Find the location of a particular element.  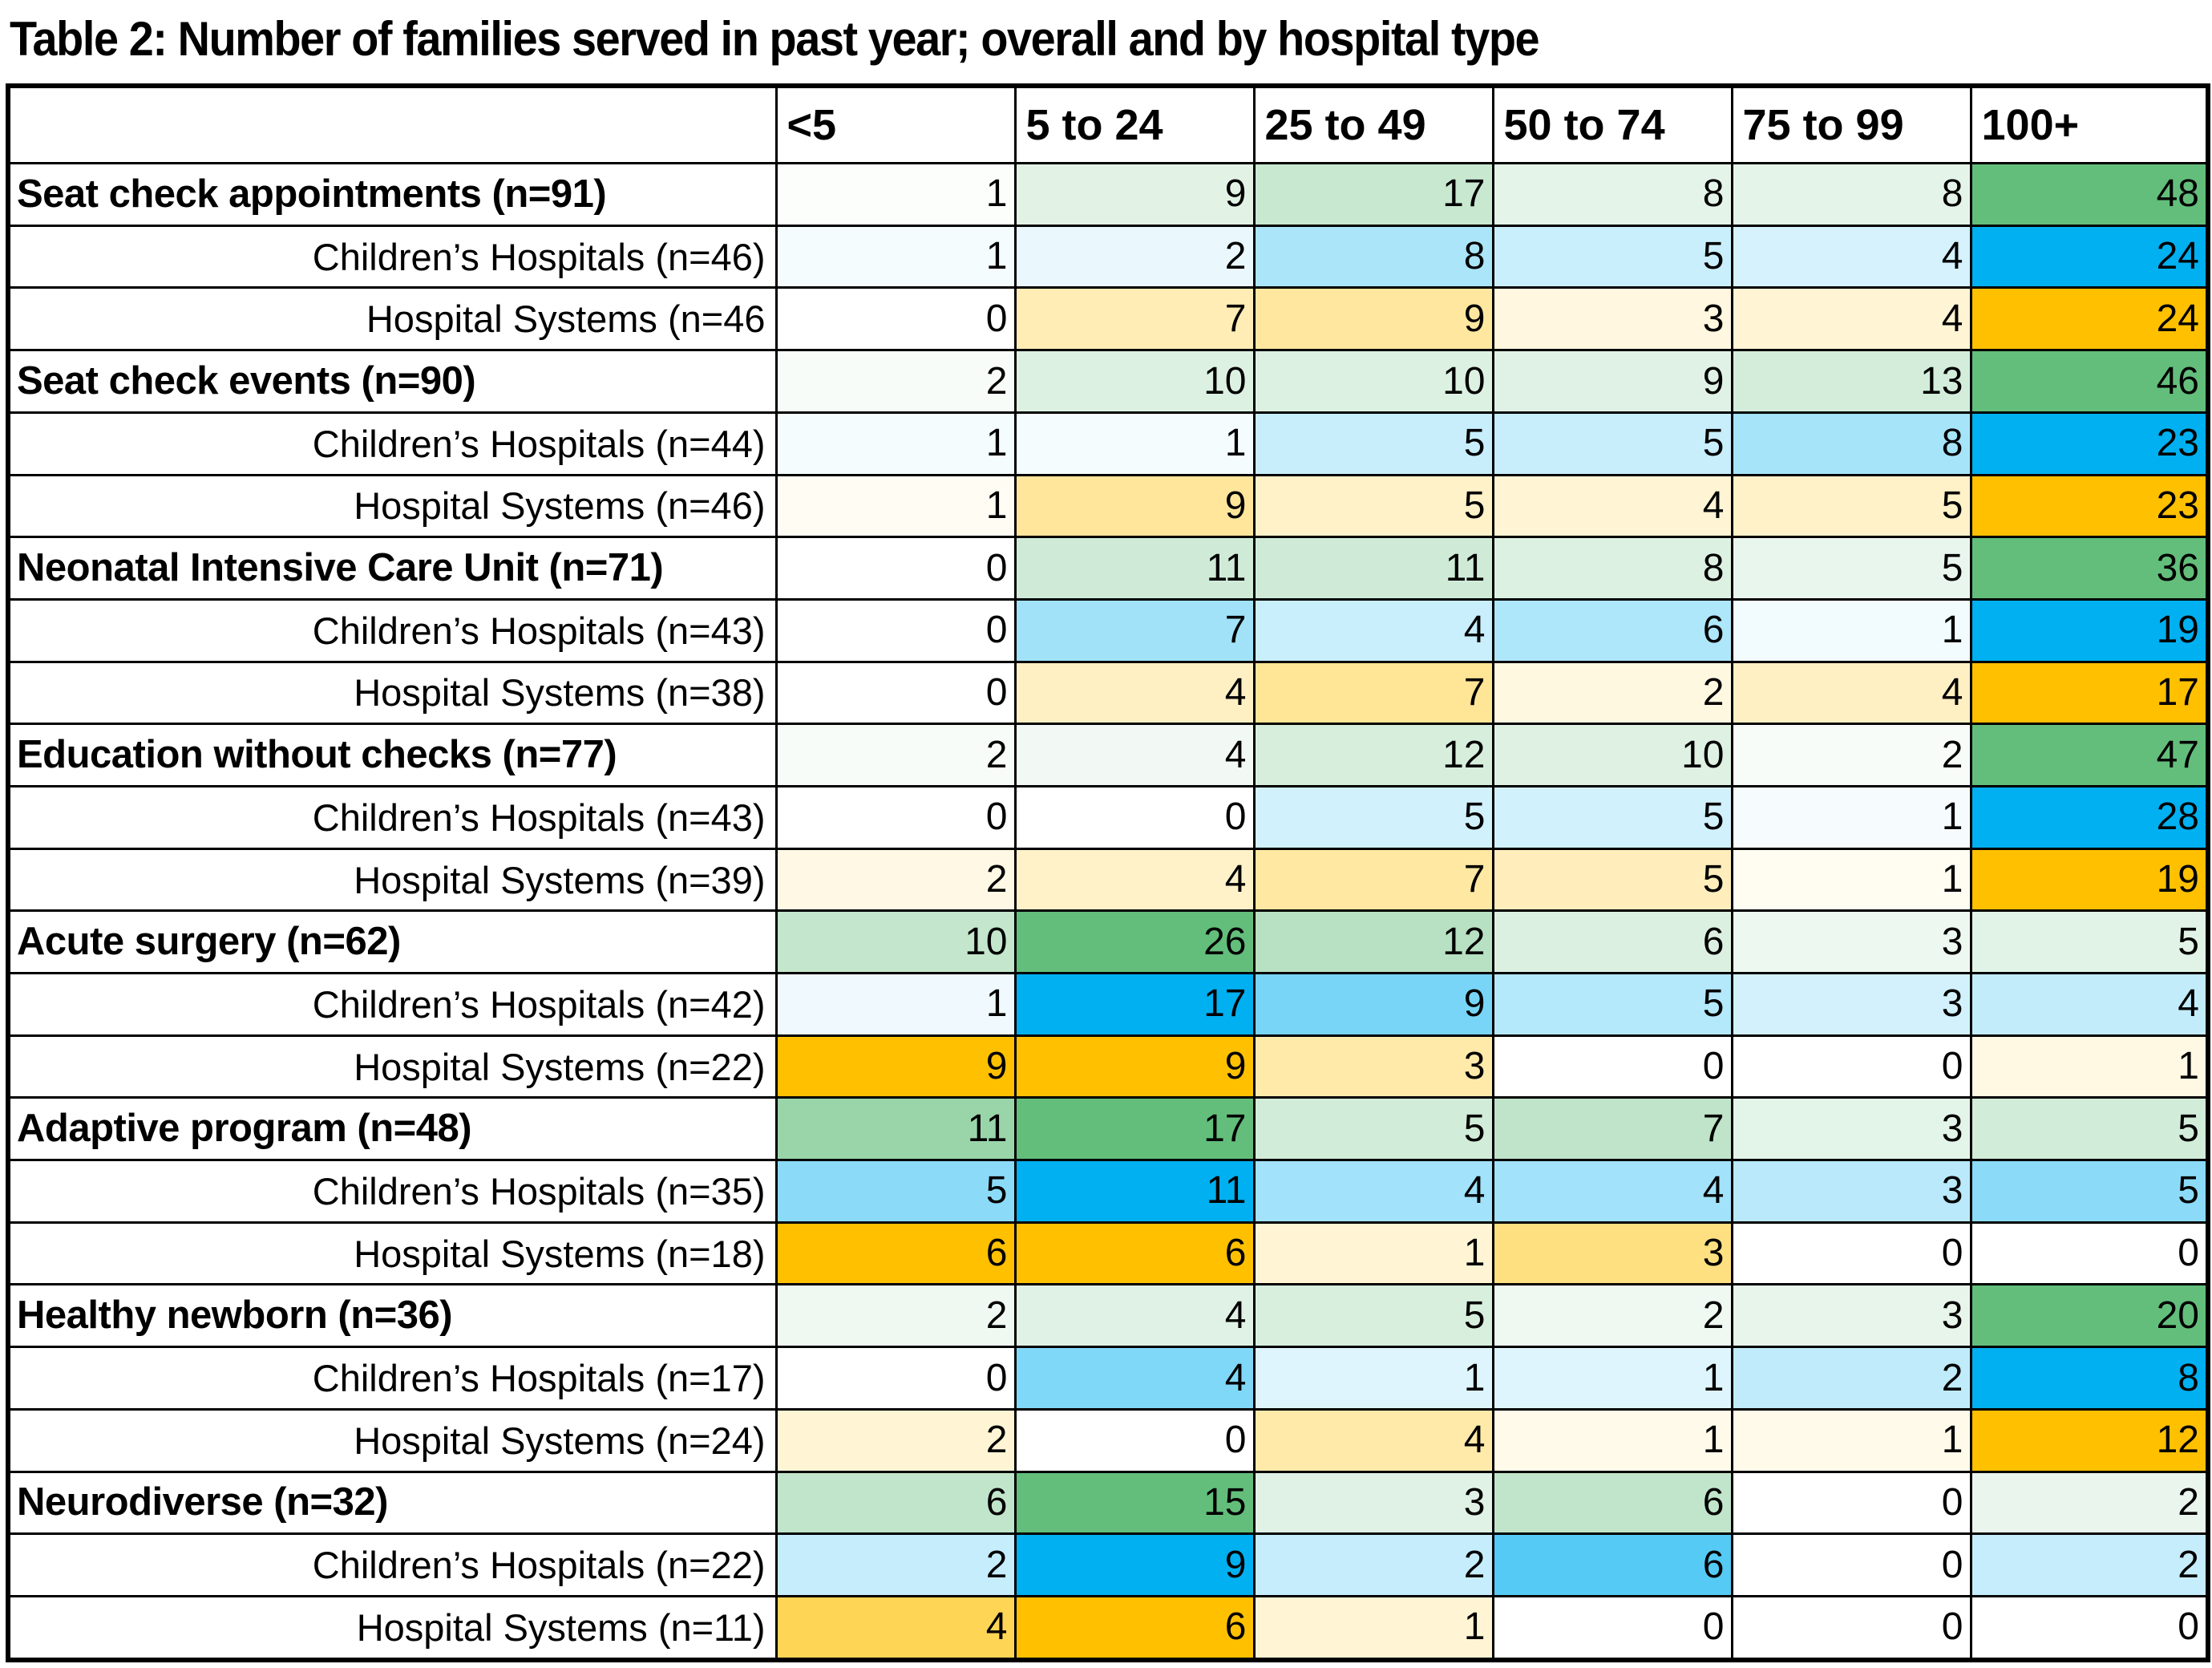

column-header: 50 to 74 is located at coordinates (1612, 124).